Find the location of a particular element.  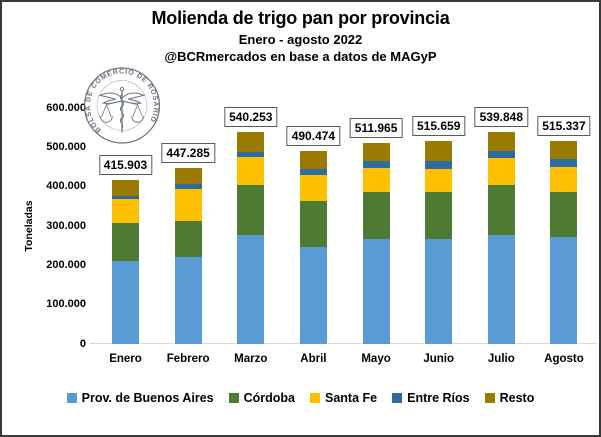

total-label: 540.253 is located at coordinates (251, 116).